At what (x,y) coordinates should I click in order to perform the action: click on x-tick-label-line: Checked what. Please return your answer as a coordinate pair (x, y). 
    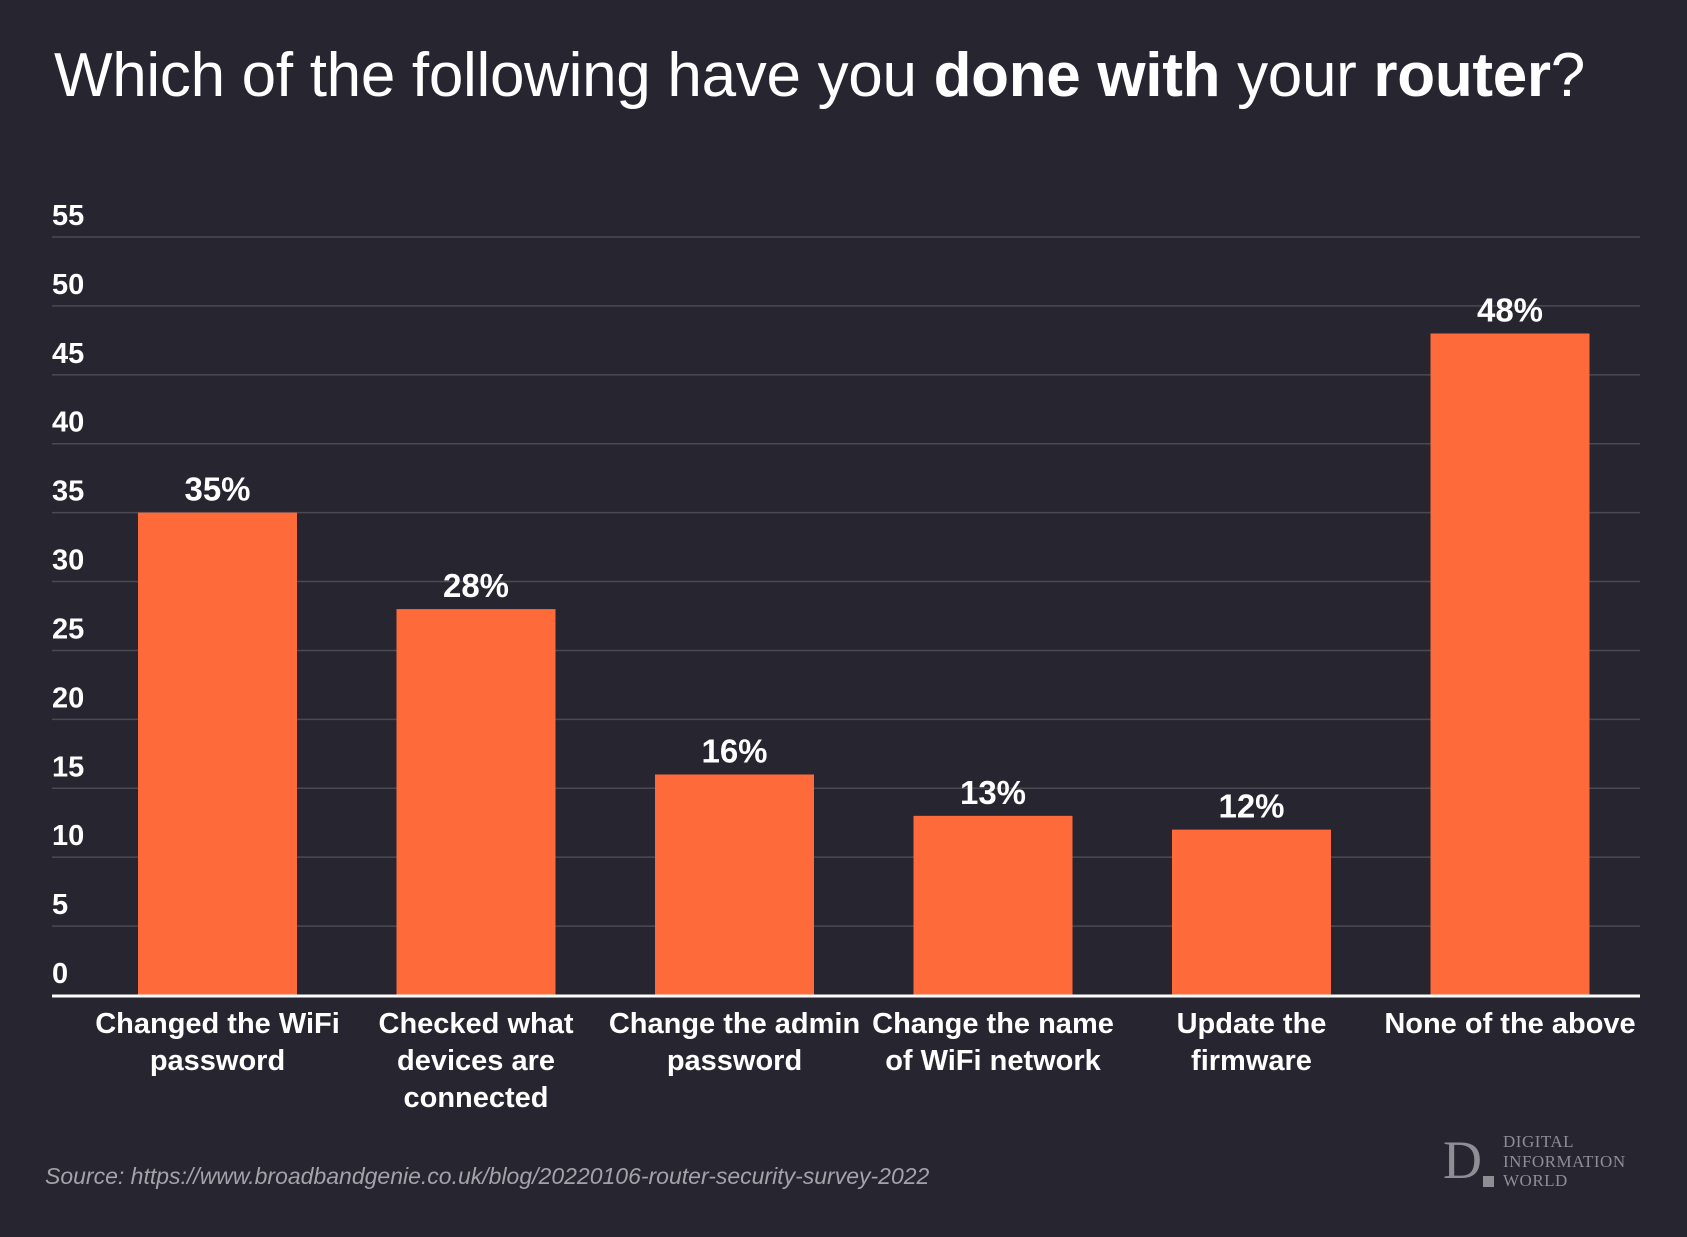
    Looking at the image, I should click on (476, 1024).